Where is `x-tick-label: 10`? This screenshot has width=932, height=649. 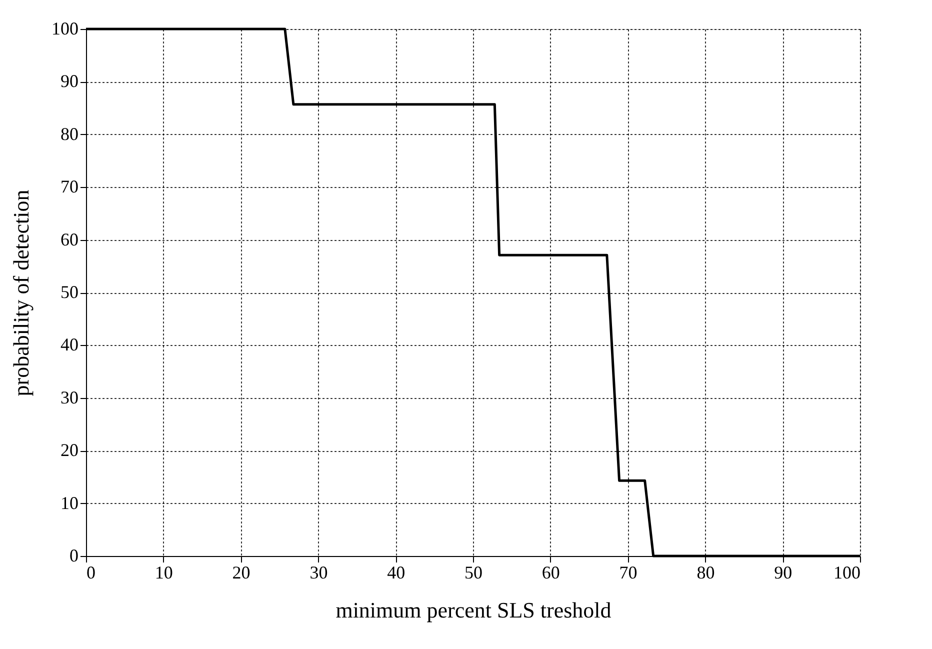
x-tick-label: 10 is located at coordinates (163, 572).